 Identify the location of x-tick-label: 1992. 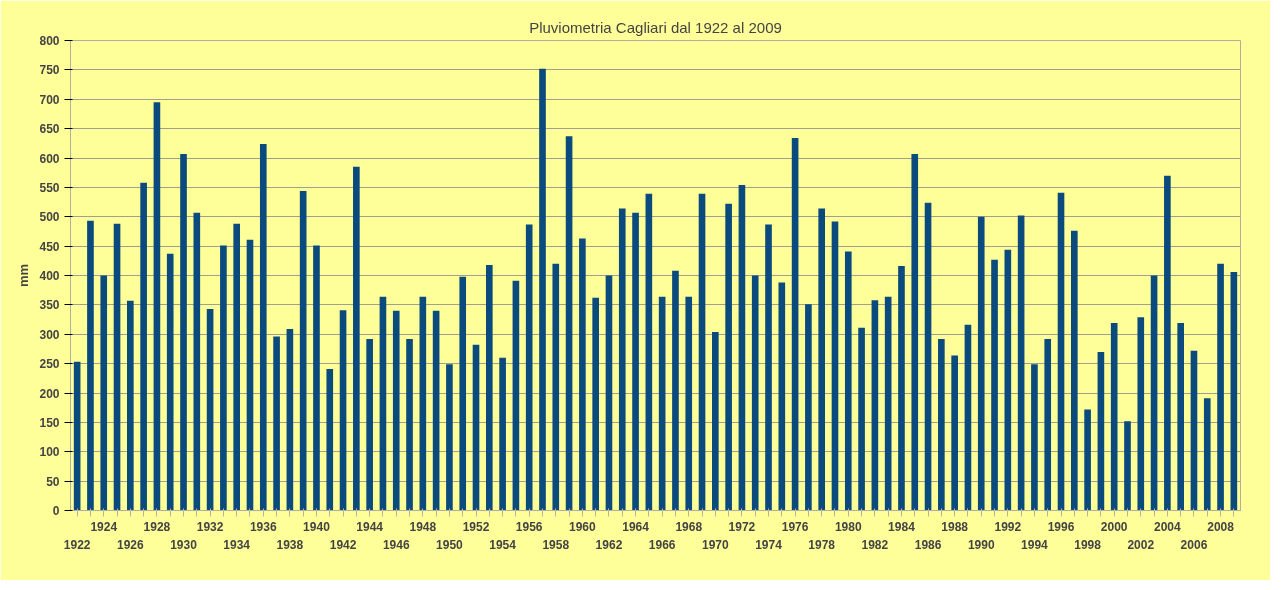
(1008, 526).